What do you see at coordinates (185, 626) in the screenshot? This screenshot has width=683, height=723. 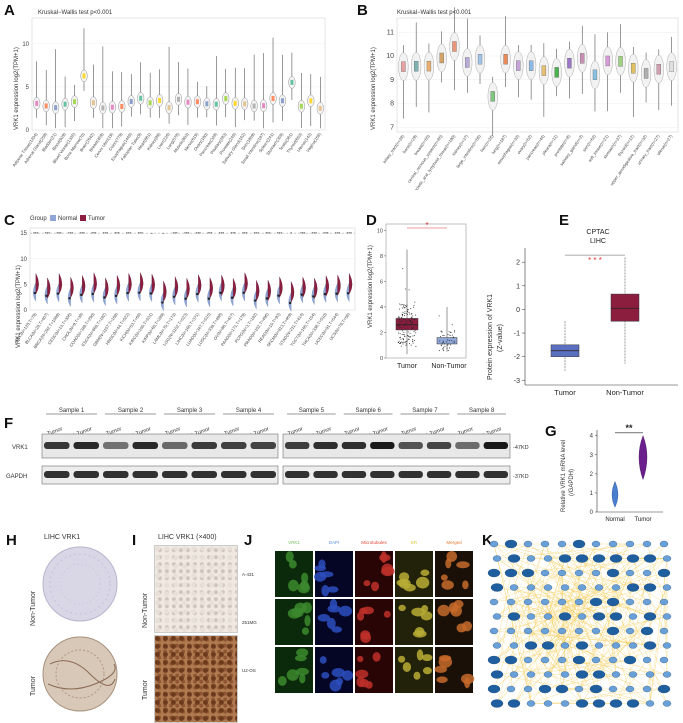 I see `panel-i: I LIHC VRK1 (×400) Non-Tumor Tumor` at bounding box center [185, 626].